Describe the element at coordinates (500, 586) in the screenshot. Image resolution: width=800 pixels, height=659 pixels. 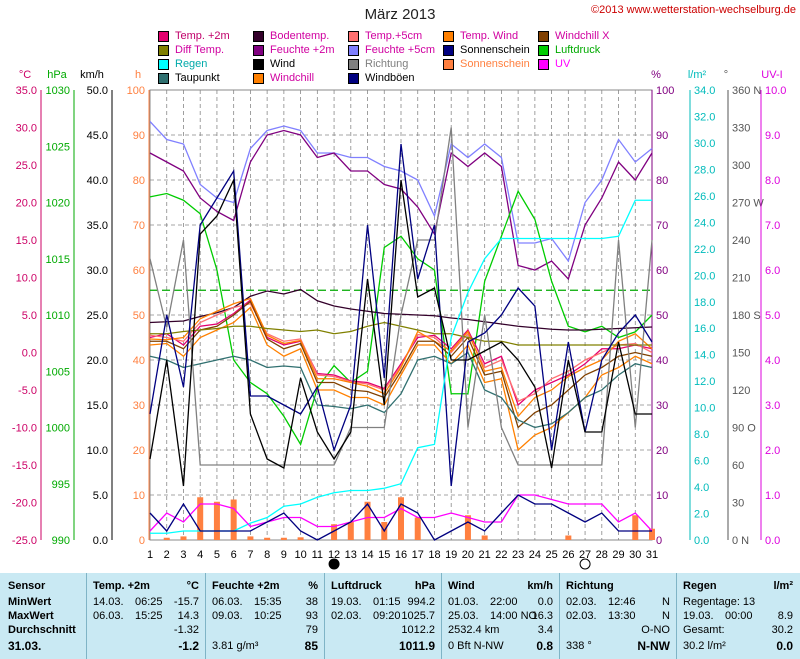
I see `wind-header-row: Wind km/h` at that location.